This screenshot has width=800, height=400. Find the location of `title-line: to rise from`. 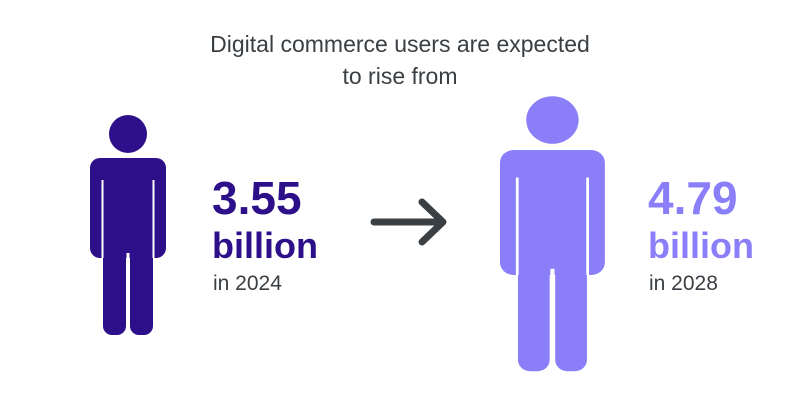

title-line: to rise from is located at coordinates (399, 76).